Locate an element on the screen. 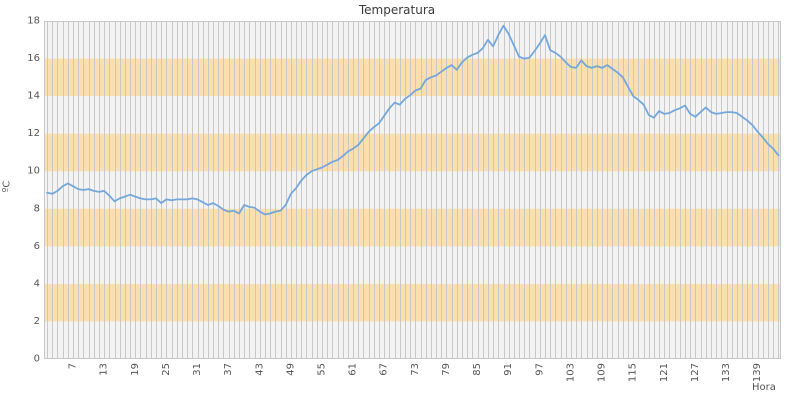 The image size is (800, 400). y-tick-label: 16 is located at coordinates (33, 58).